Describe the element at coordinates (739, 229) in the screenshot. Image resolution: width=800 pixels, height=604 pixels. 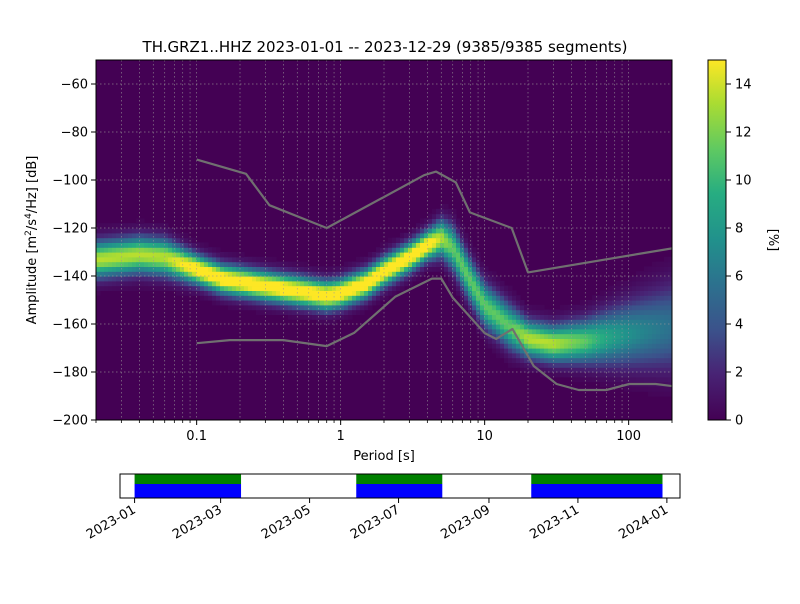
I see `colorbar-tick-label: 8` at that location.